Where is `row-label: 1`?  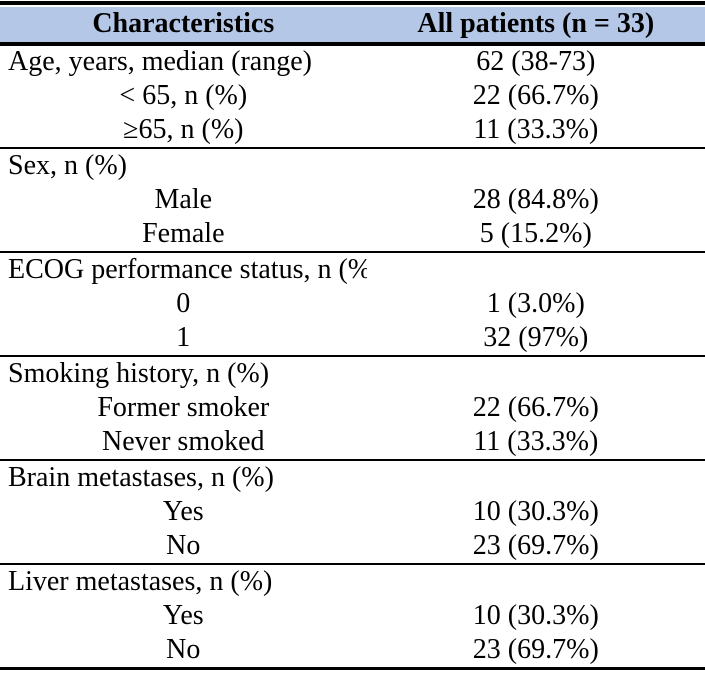 row-label: 1 is located at coordinates (183, 337).